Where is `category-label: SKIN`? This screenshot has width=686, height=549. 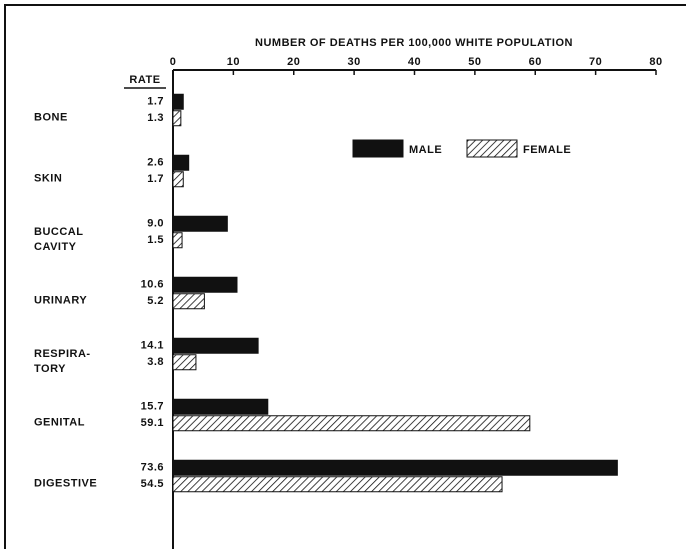
category-label: SKIN is located at coordinates (48, 178).